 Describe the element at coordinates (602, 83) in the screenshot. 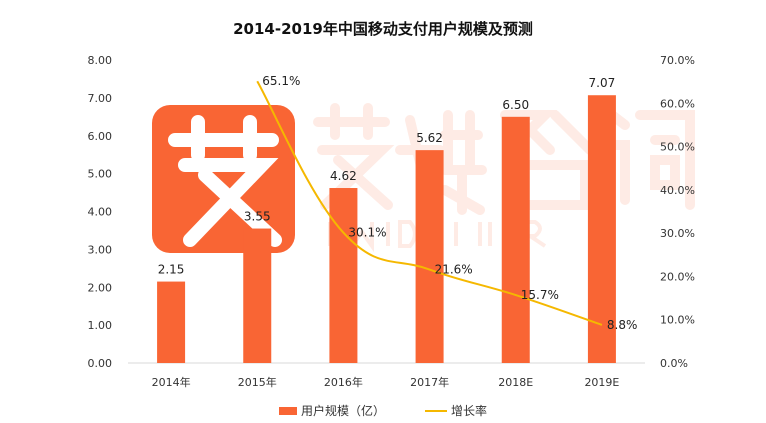

I see `bar-data-label: 7.07` at that location.